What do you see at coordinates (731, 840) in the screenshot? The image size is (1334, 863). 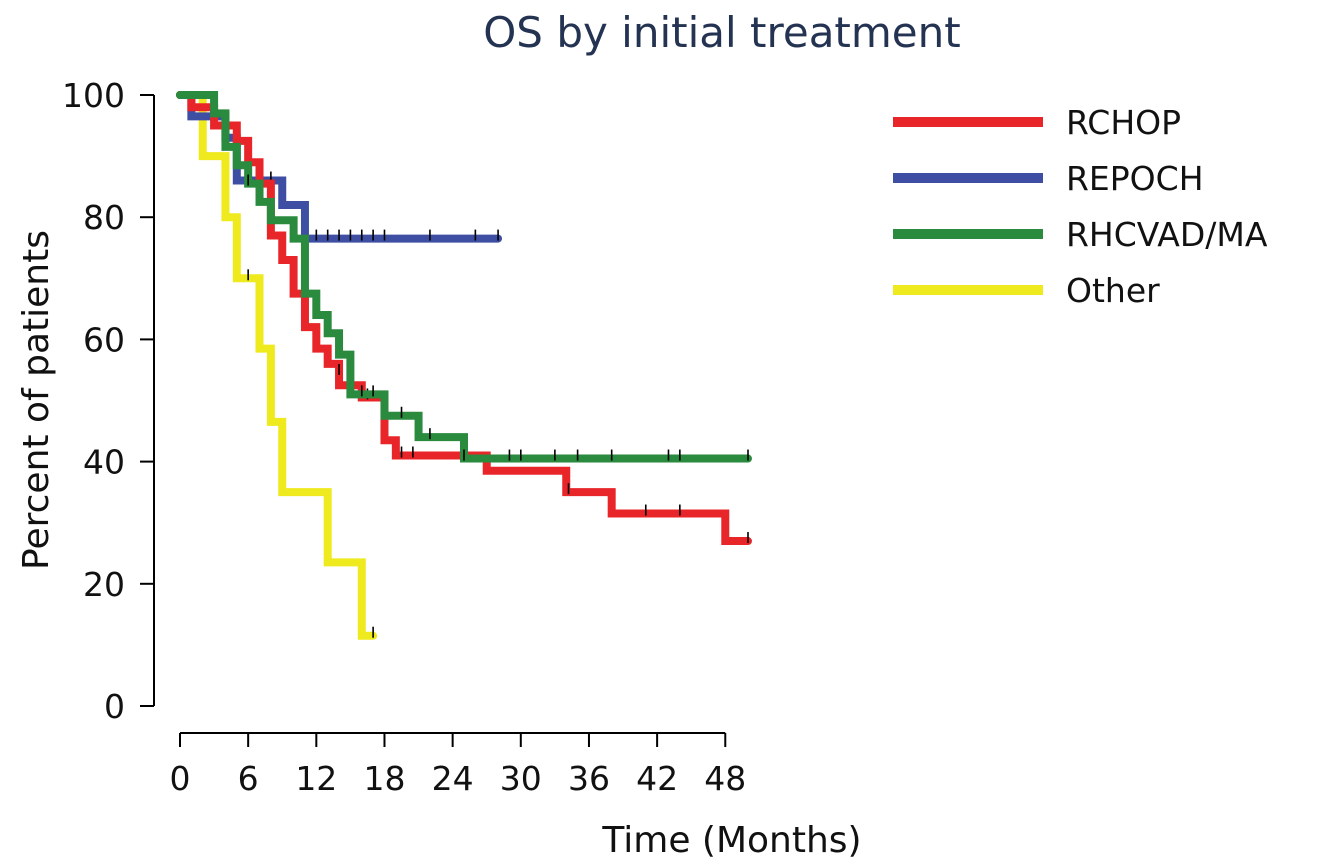 I see `x-axis-title: Time (Months)` at bounding box center [731, 840].